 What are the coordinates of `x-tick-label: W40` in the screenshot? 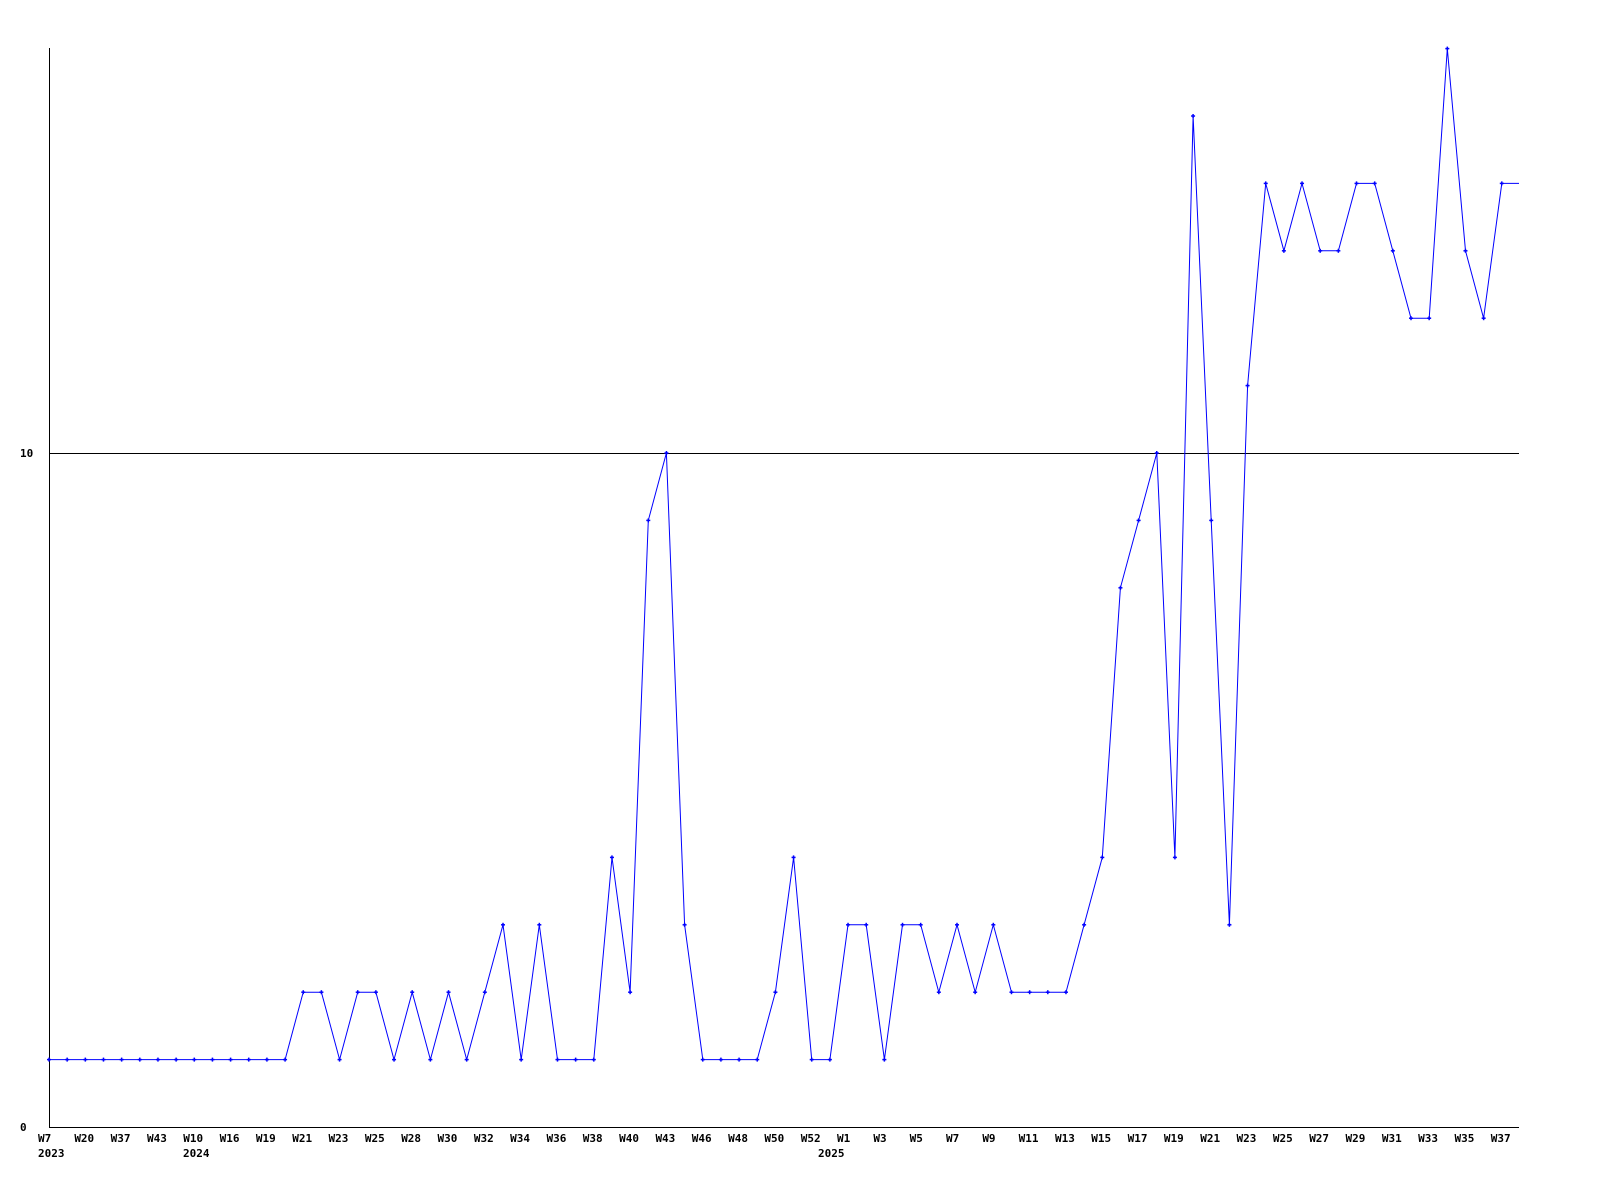 It's located at (629, 1138).